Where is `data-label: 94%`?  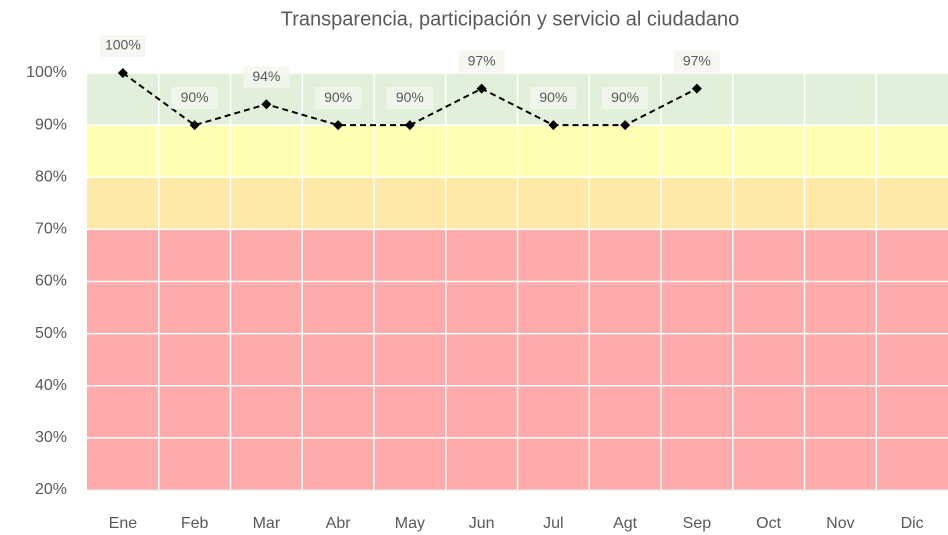 data-label: 94% is located at coordinates (266, 76).